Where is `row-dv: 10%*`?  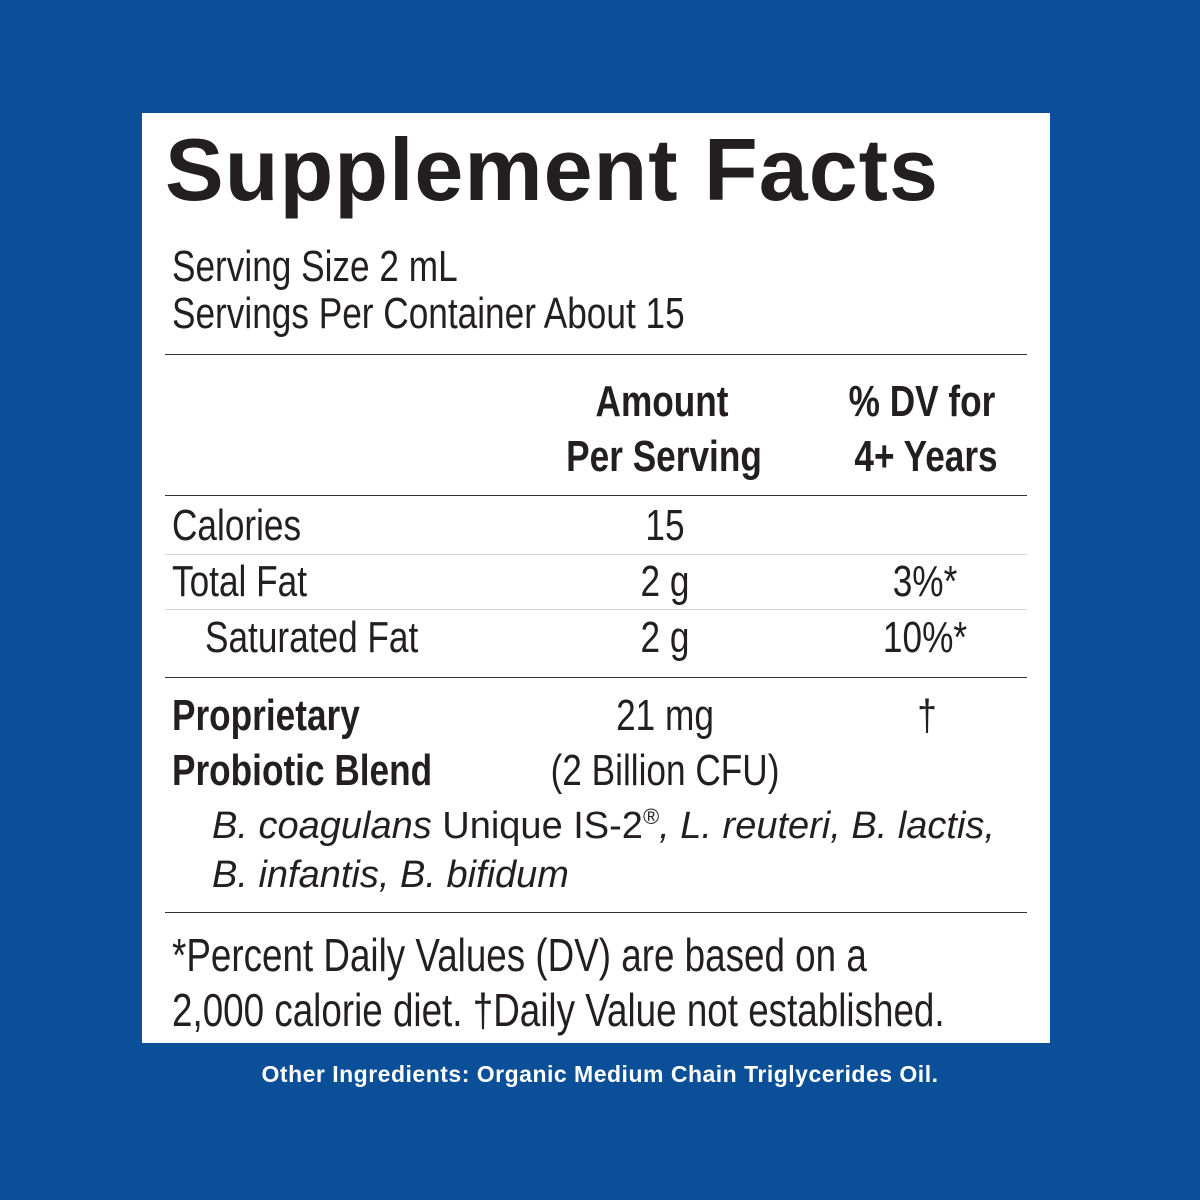 row-dv: 10%* is located at coordinates (925, 637).